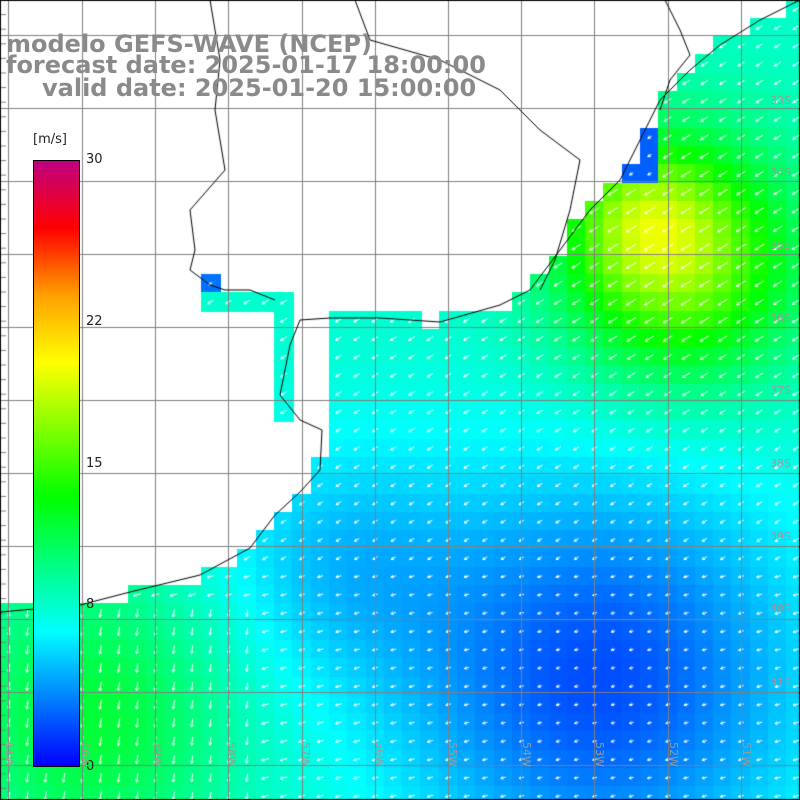 The image size is (800, 800). I want to click on latitude-label: 35S, so click(780, 245).